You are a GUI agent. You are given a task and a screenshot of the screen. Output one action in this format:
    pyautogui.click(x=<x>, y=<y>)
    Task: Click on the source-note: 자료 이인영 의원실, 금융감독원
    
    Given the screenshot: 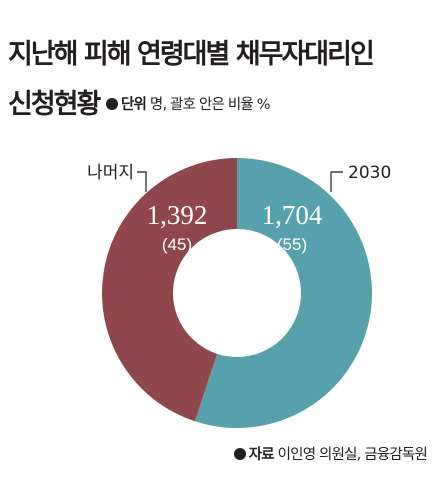 What is the action you would take?
    pyautogui.click(x=330, y=453)
    